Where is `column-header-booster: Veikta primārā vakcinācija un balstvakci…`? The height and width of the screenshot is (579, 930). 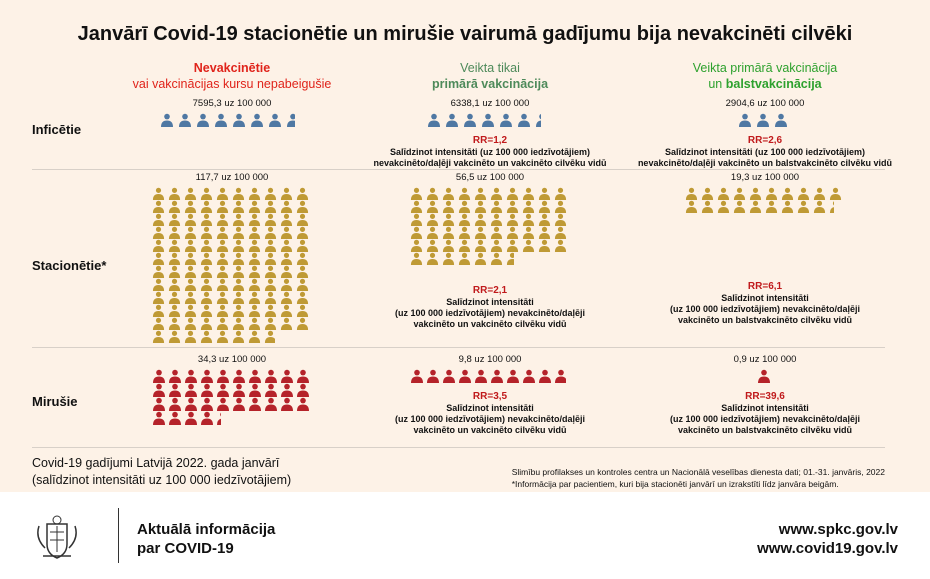 column-header-booster: Veikta primārā vakcinācija un balstvakci… is located at coordinates (765, 76).